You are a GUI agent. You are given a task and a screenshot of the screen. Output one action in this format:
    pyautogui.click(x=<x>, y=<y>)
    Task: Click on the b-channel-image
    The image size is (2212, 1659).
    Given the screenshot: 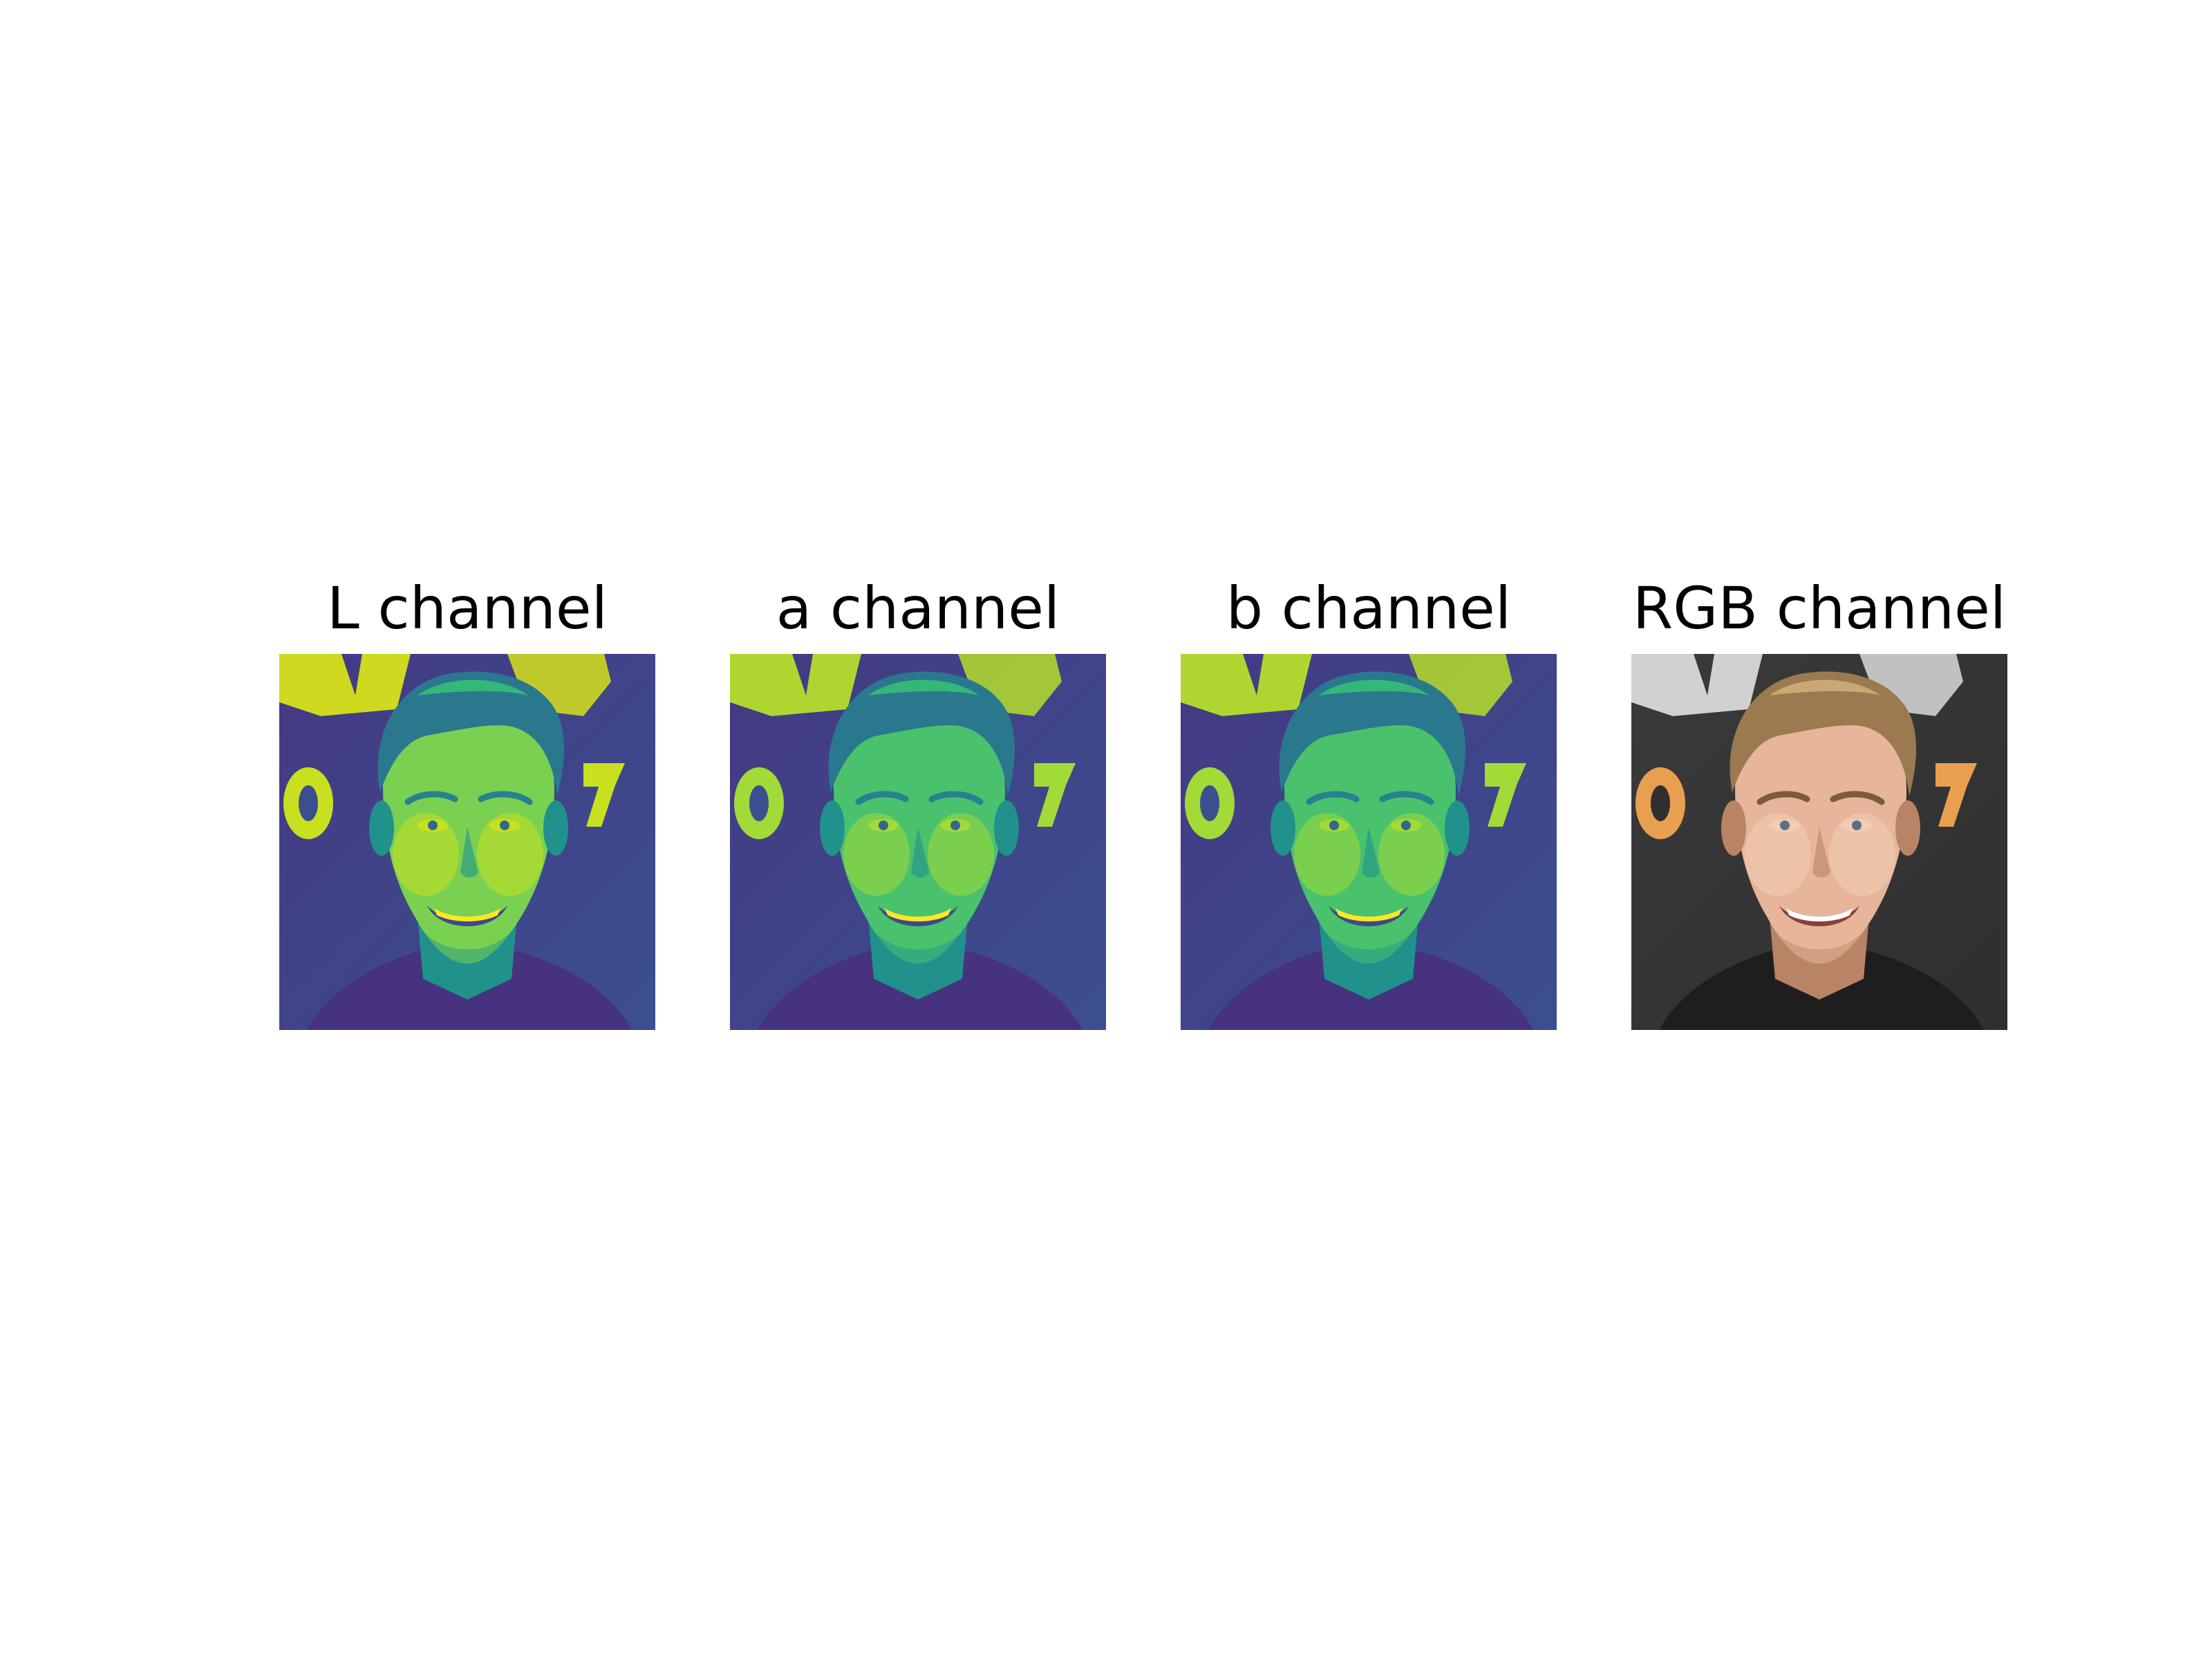 What is the action you would take?
    pyautogui.click(x=1369, y=842)
    